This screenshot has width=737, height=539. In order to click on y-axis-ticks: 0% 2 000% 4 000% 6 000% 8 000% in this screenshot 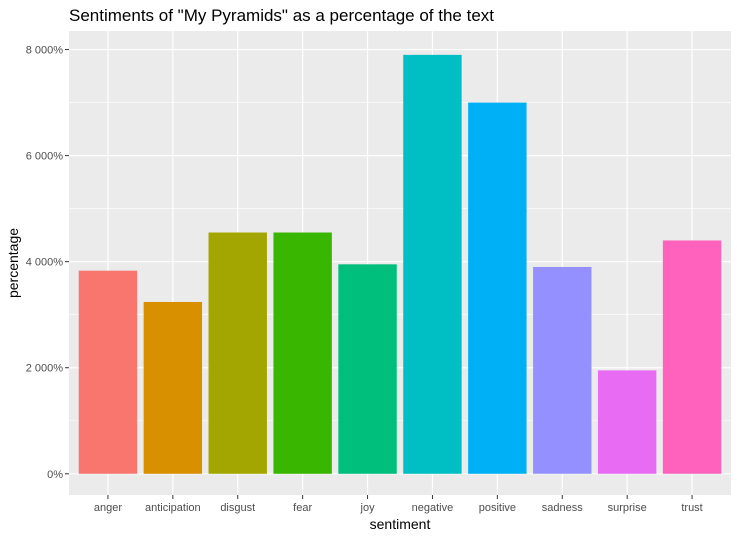, I will do `click(47, 263)`.